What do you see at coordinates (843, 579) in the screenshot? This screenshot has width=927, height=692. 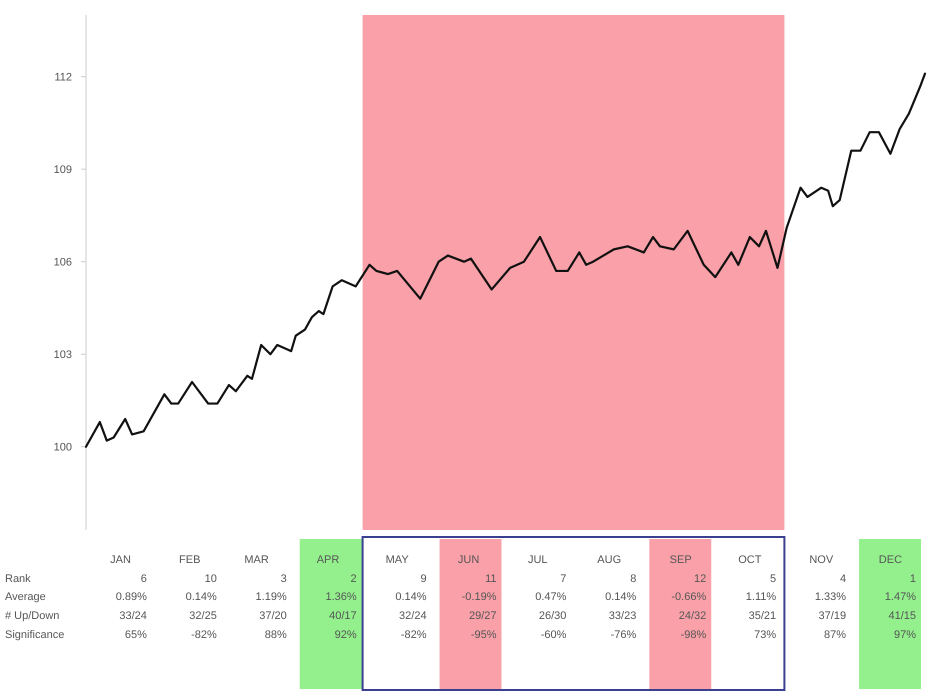 I see `text: 4` at bounding box center [843, 579].